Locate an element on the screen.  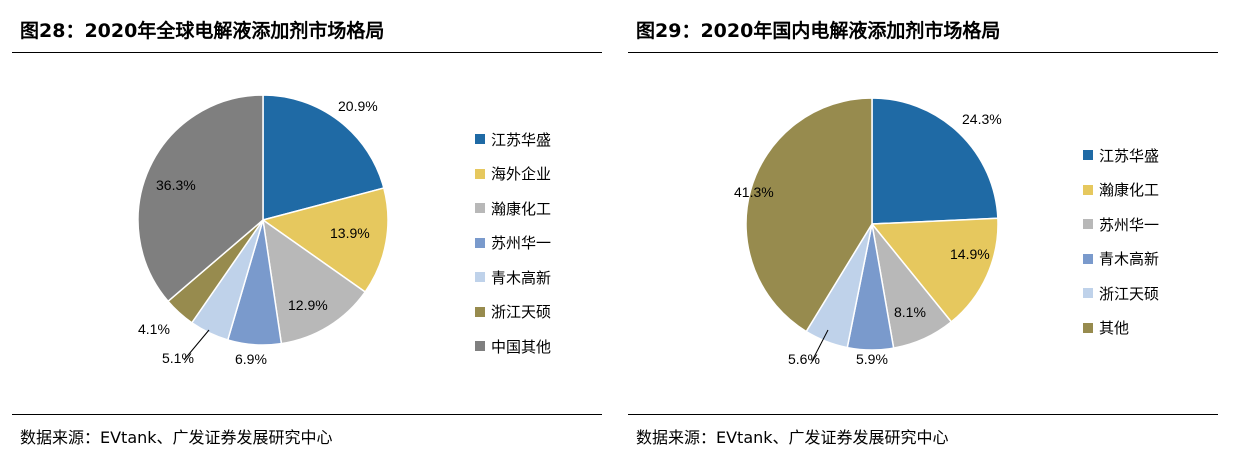
legend-label: 其他 is located at coordinates (1114, 328).